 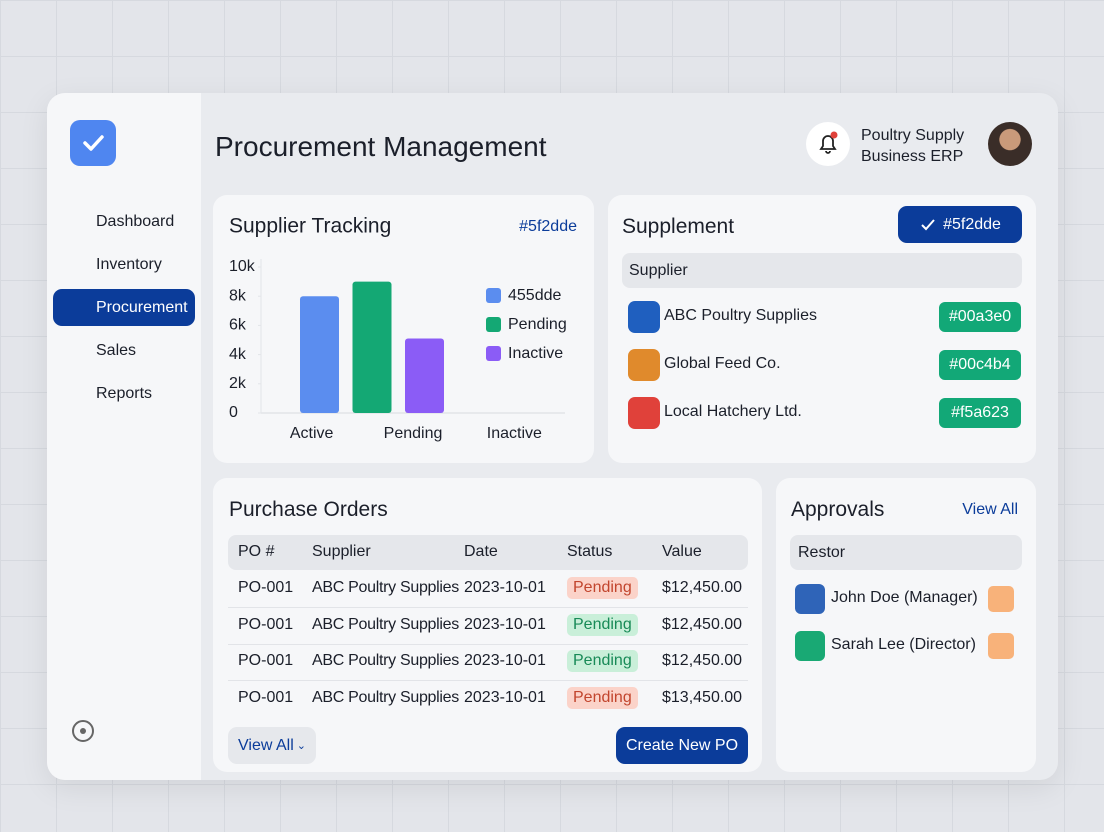 What do you see at coordinates (83, 731) in the screenshot?
I see `settings-icon` at bounding box center [83, 731].